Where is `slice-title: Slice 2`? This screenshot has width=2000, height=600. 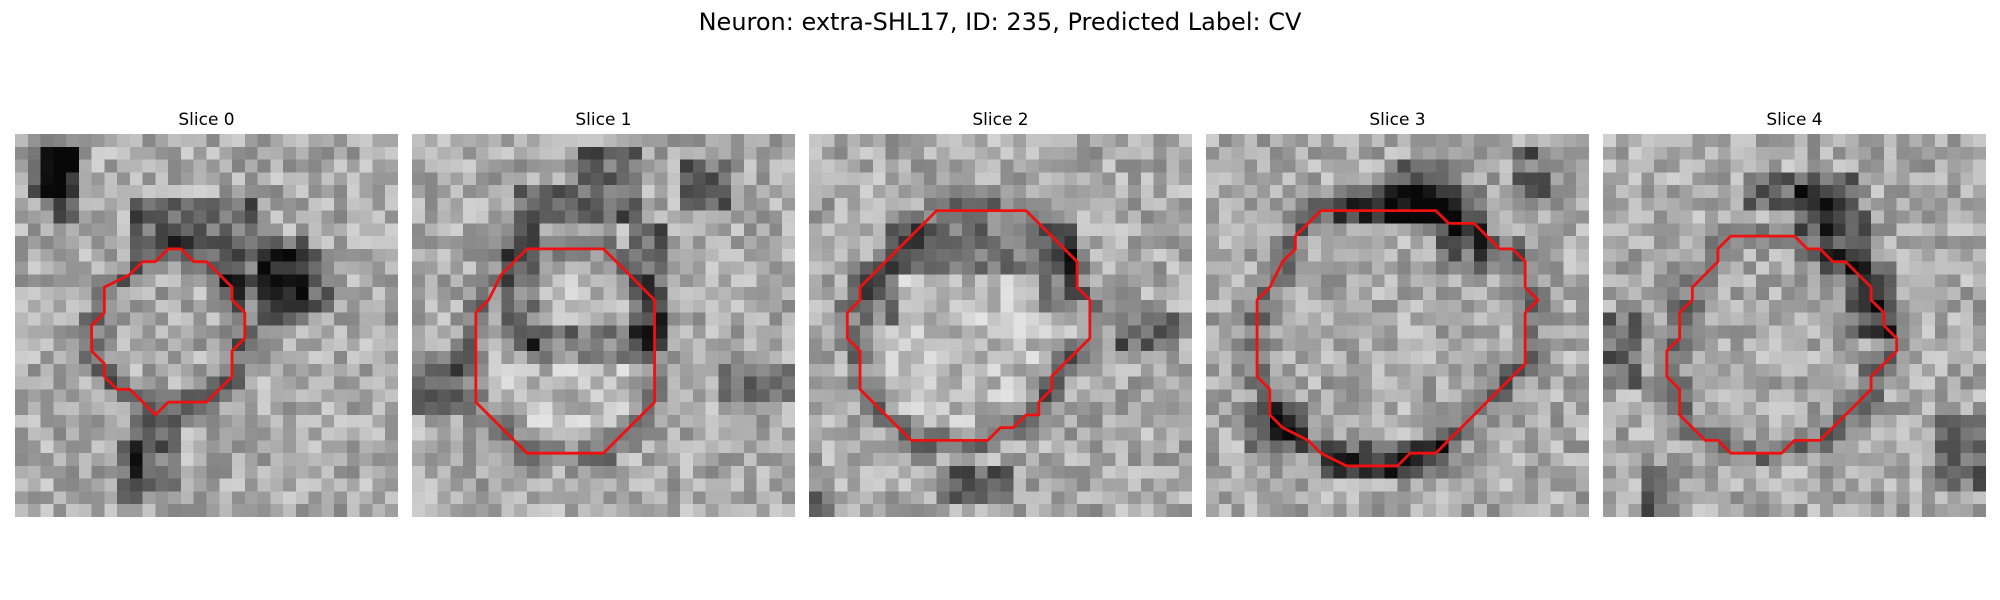 slice-title: Slice 2 is located at coordinates (1000, 120).